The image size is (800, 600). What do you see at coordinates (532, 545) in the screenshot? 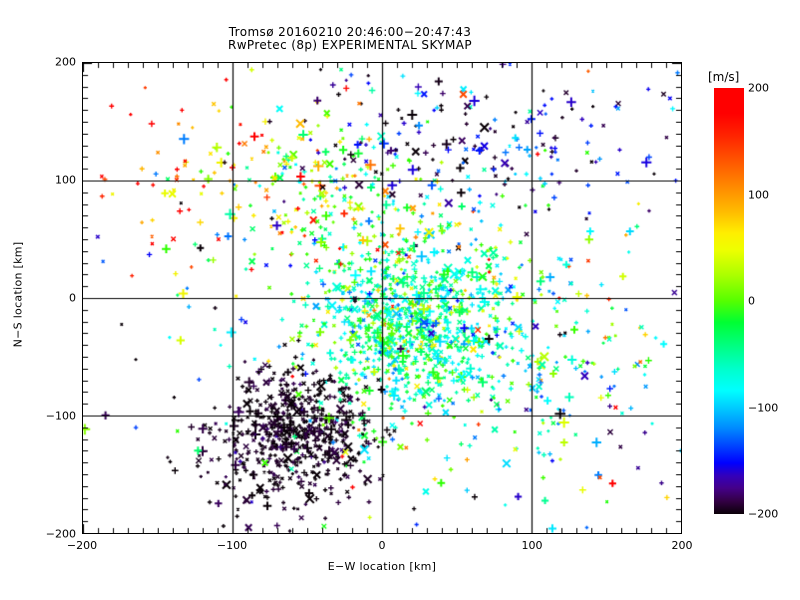
I see `x-tick-label: 100` at bounding box center [532, 545].